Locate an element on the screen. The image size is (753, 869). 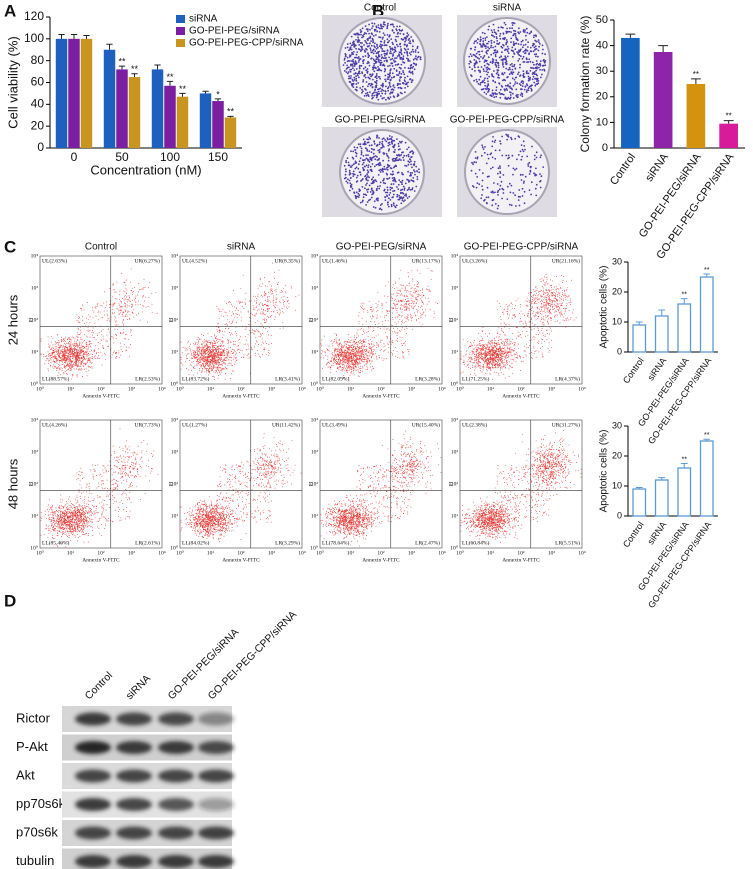
y-tick-label: 60 is located at coordinates (38, 82).